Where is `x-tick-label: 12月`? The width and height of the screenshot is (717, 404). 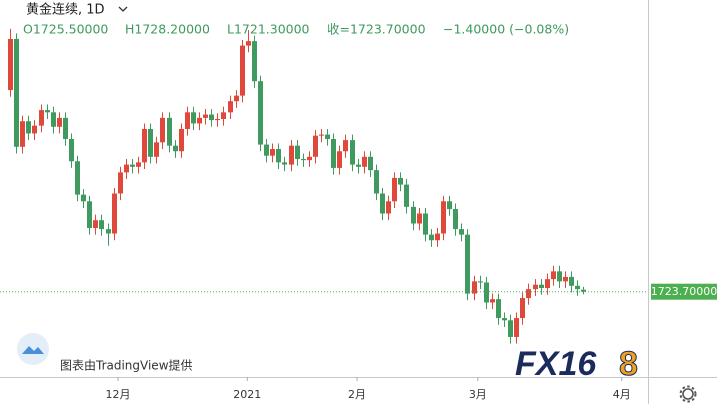
x-tick-label: 12月 is located at coordinates (117, 394).